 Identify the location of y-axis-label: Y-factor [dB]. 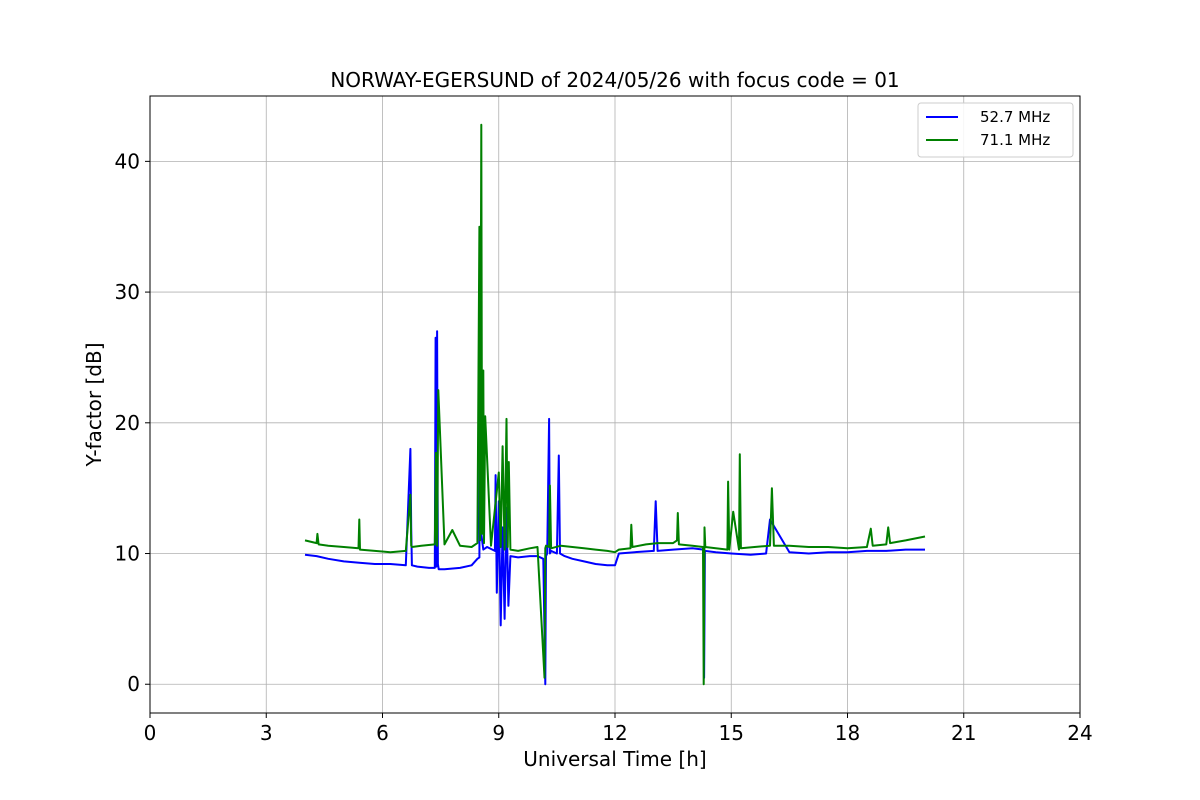
(94, 404).